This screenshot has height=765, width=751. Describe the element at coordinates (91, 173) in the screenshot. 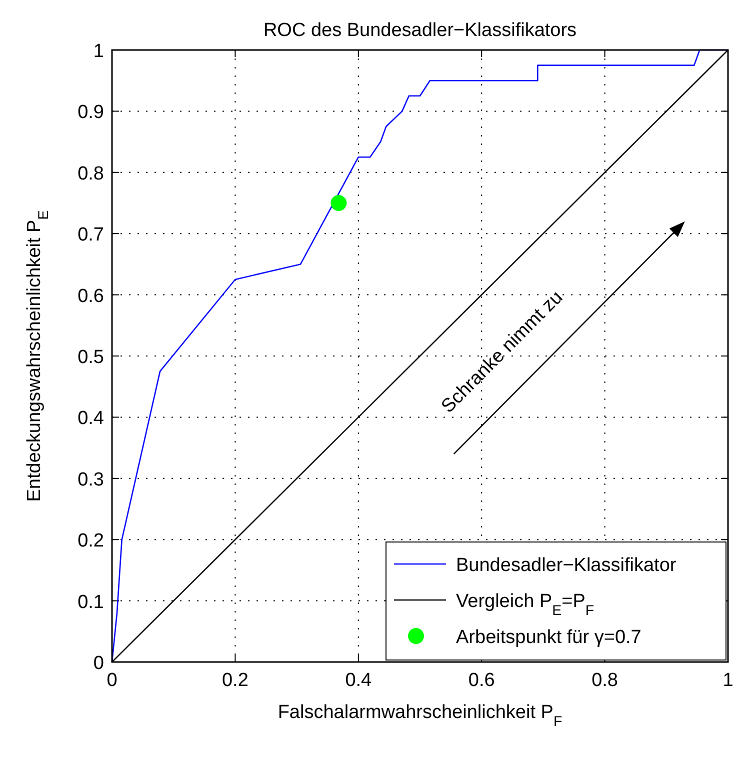

I see `y-tick-label: 0.8` at that location.